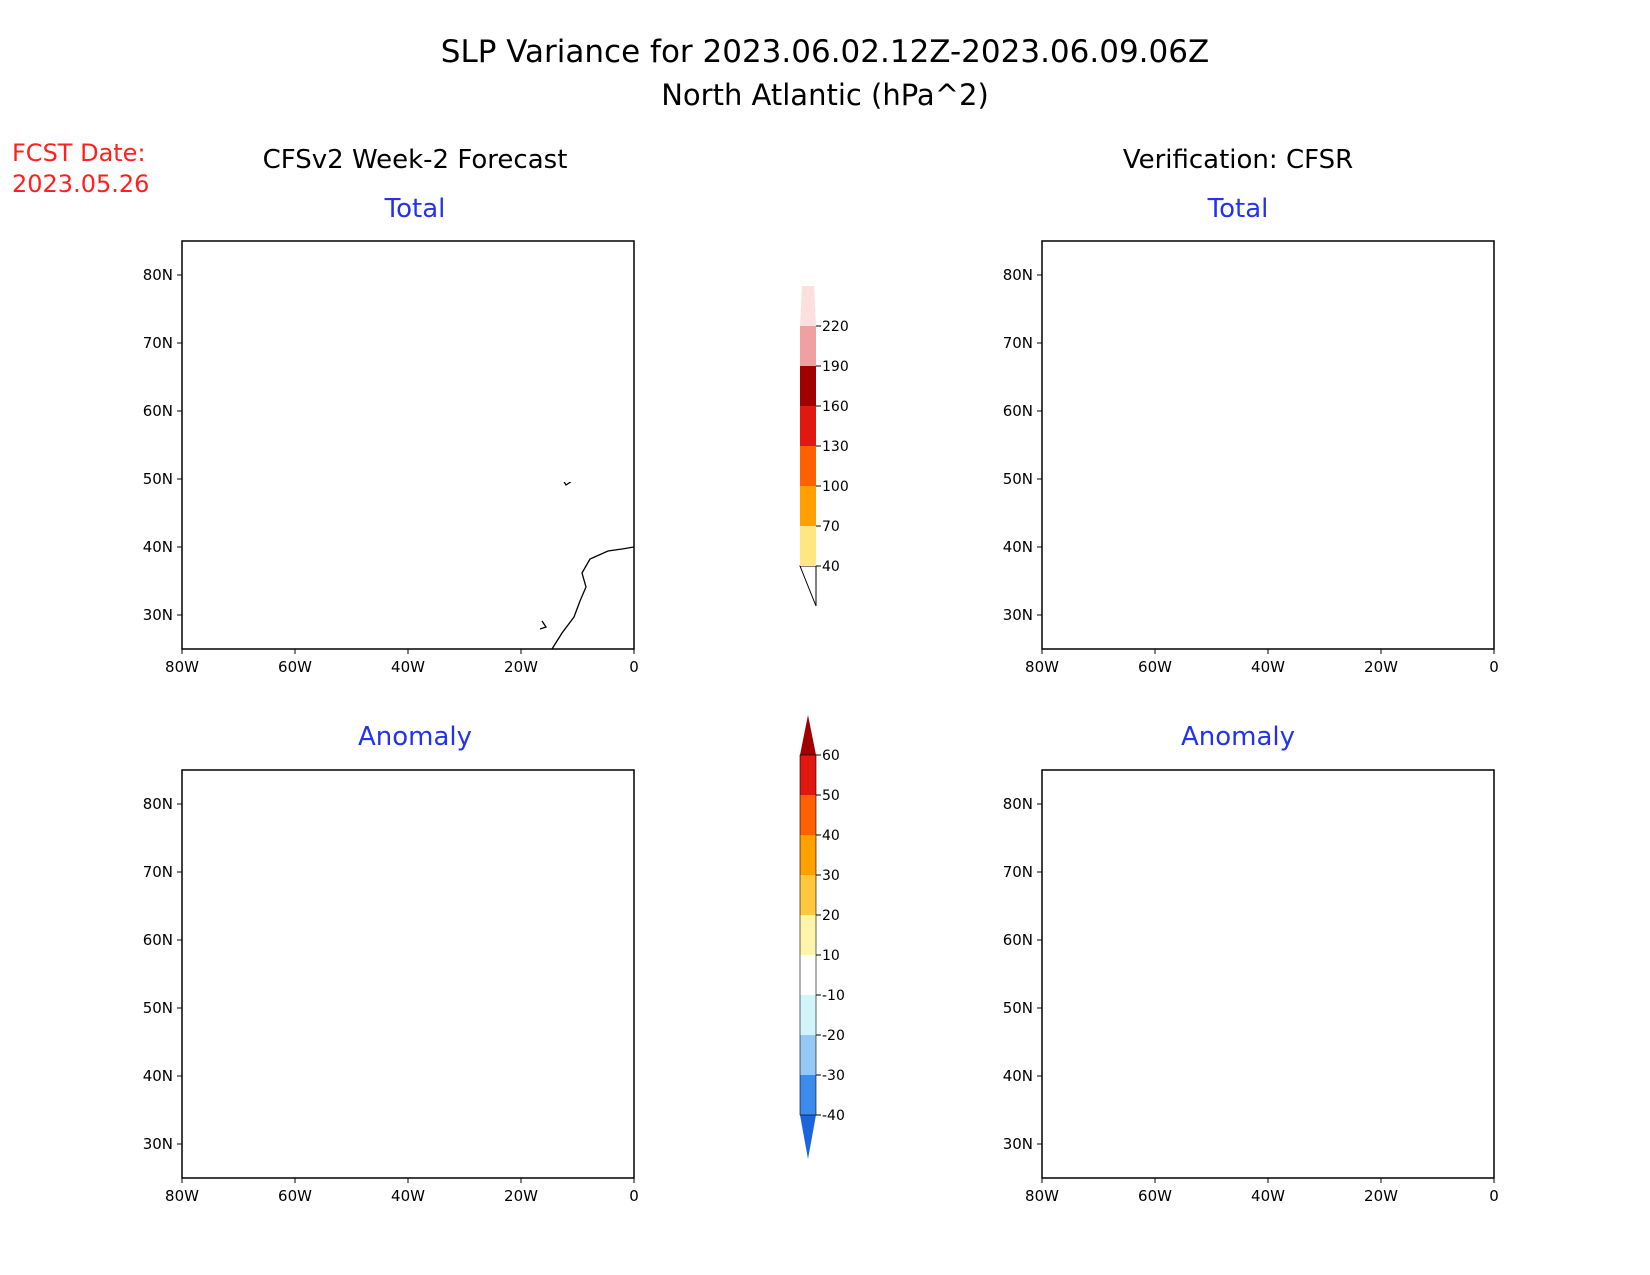  Describe the element at coordinates (1238, 209) in the screenshot. I see `panel-title-verif-total: Total` at that location.